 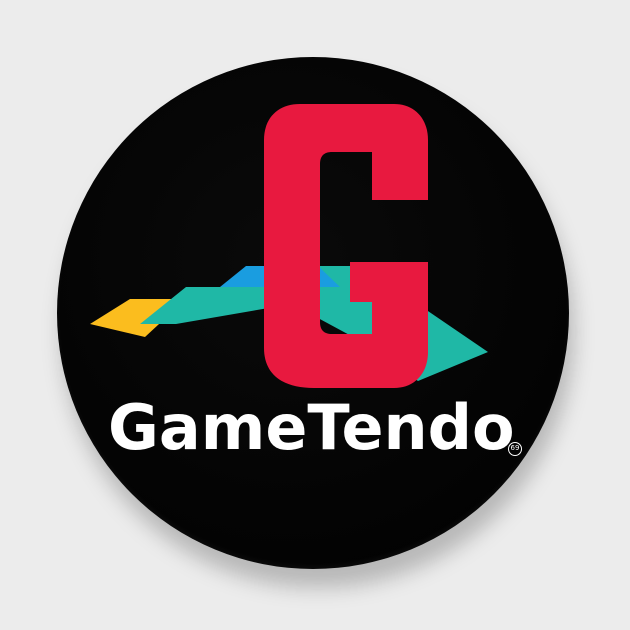 I want to click on badge-mark: 69, so click(x=515, y=449).